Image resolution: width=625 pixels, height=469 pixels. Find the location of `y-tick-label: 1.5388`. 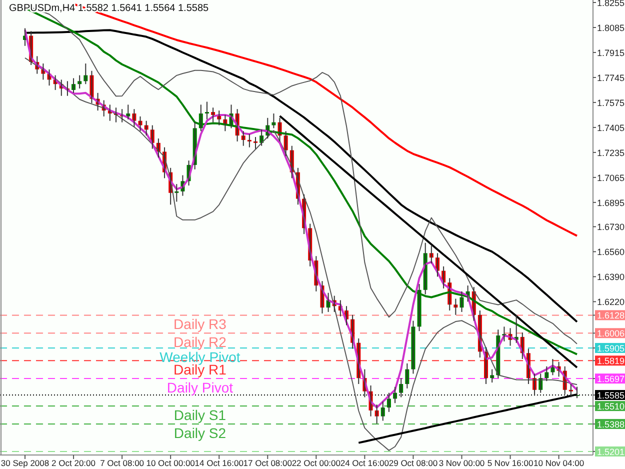

y-tick-label: 1.5388 is located at coordinates (611, 424).